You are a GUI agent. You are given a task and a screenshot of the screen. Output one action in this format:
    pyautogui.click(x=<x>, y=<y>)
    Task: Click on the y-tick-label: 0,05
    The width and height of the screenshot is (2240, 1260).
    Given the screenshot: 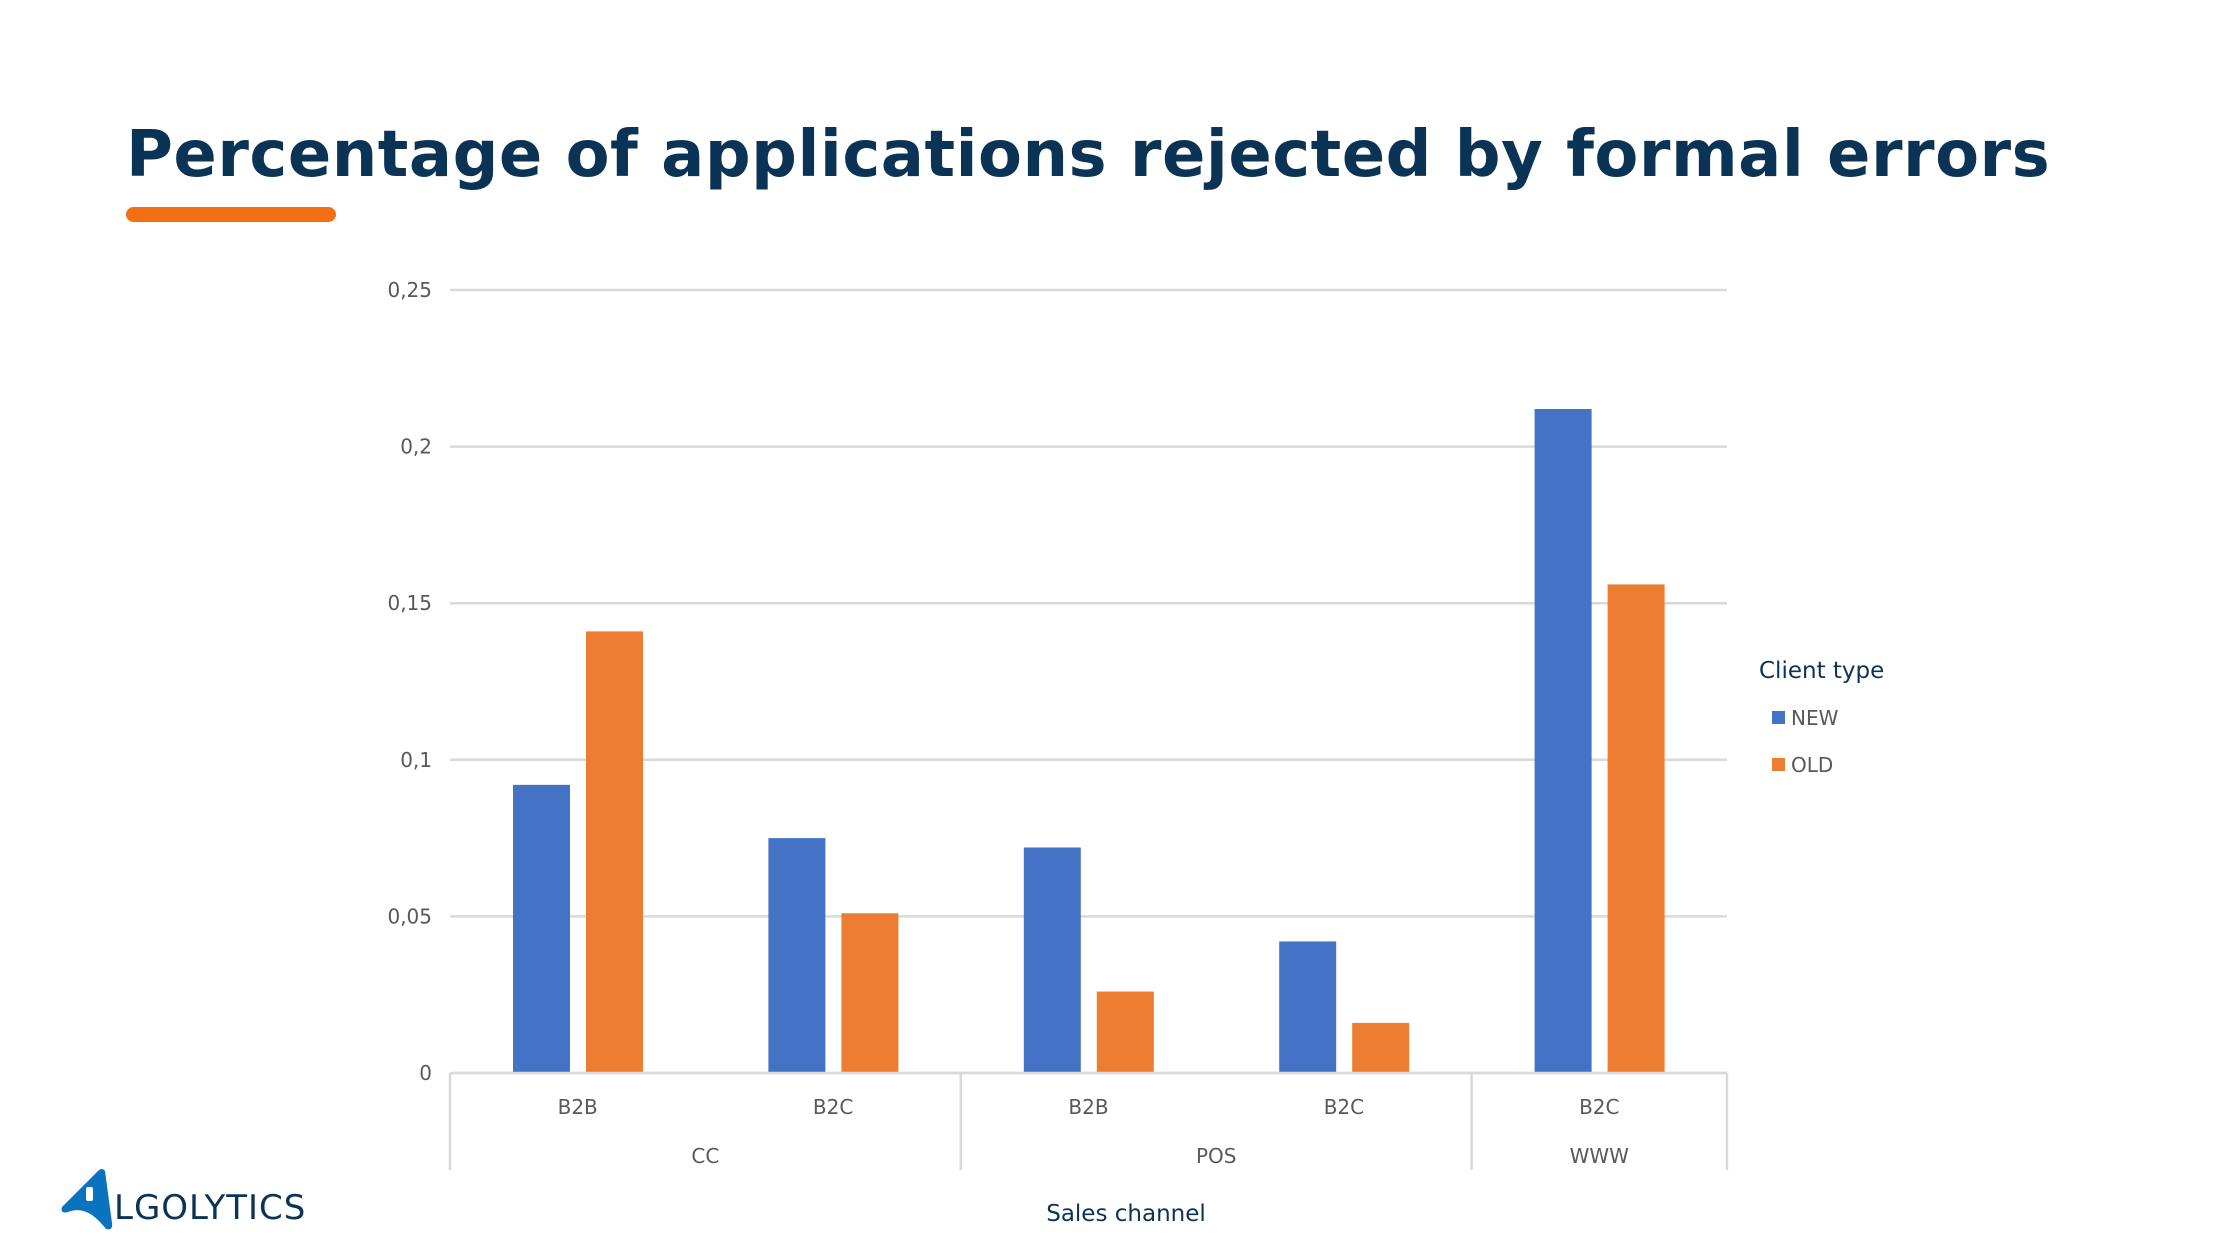 What is the action you would take?
    pyautogui.click(x=409, y=916)
    